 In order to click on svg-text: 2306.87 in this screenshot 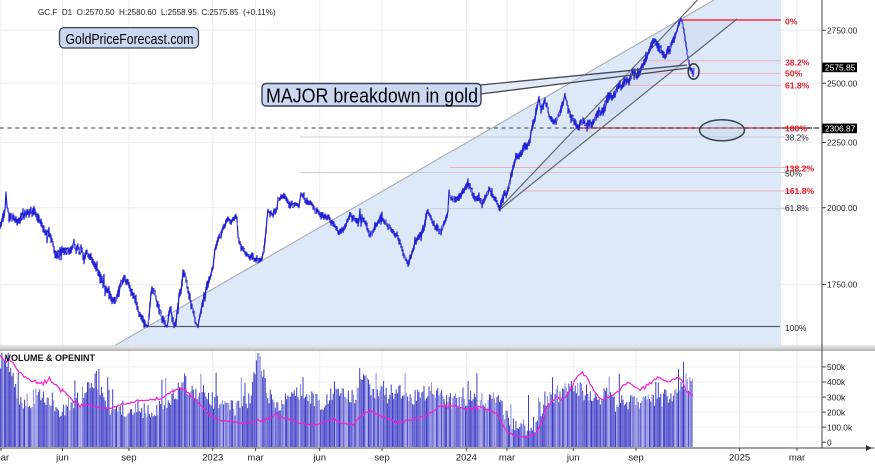, I will do `click(840, 128)`.